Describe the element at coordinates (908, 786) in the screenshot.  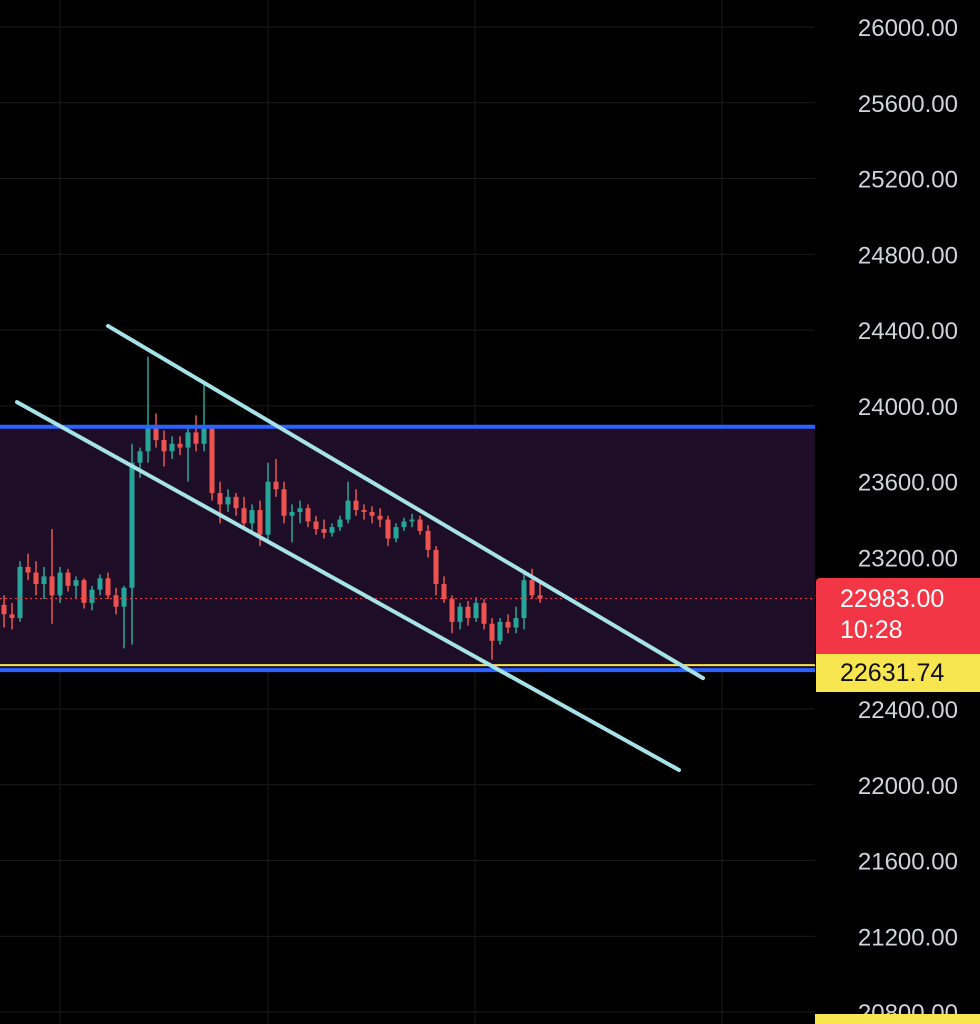
I see `price-tick-label: 22000.00` at that location.